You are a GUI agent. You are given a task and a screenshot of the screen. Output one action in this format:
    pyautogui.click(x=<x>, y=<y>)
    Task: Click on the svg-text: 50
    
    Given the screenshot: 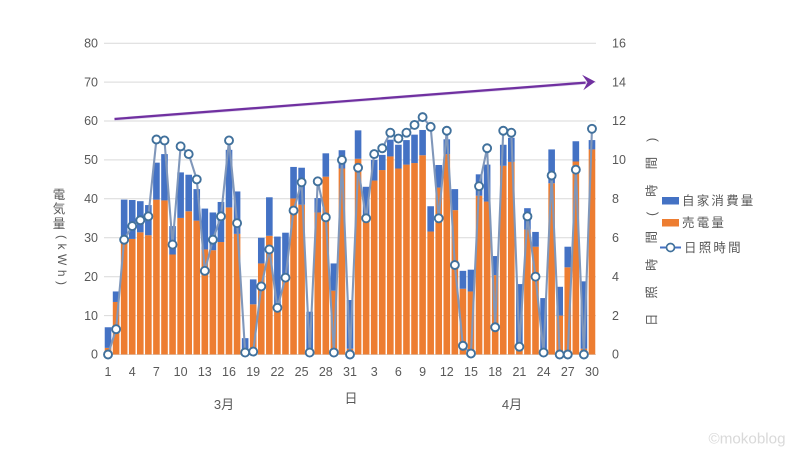 What is the action you would take?
    pyautogui.click(x=91, y=160)
    